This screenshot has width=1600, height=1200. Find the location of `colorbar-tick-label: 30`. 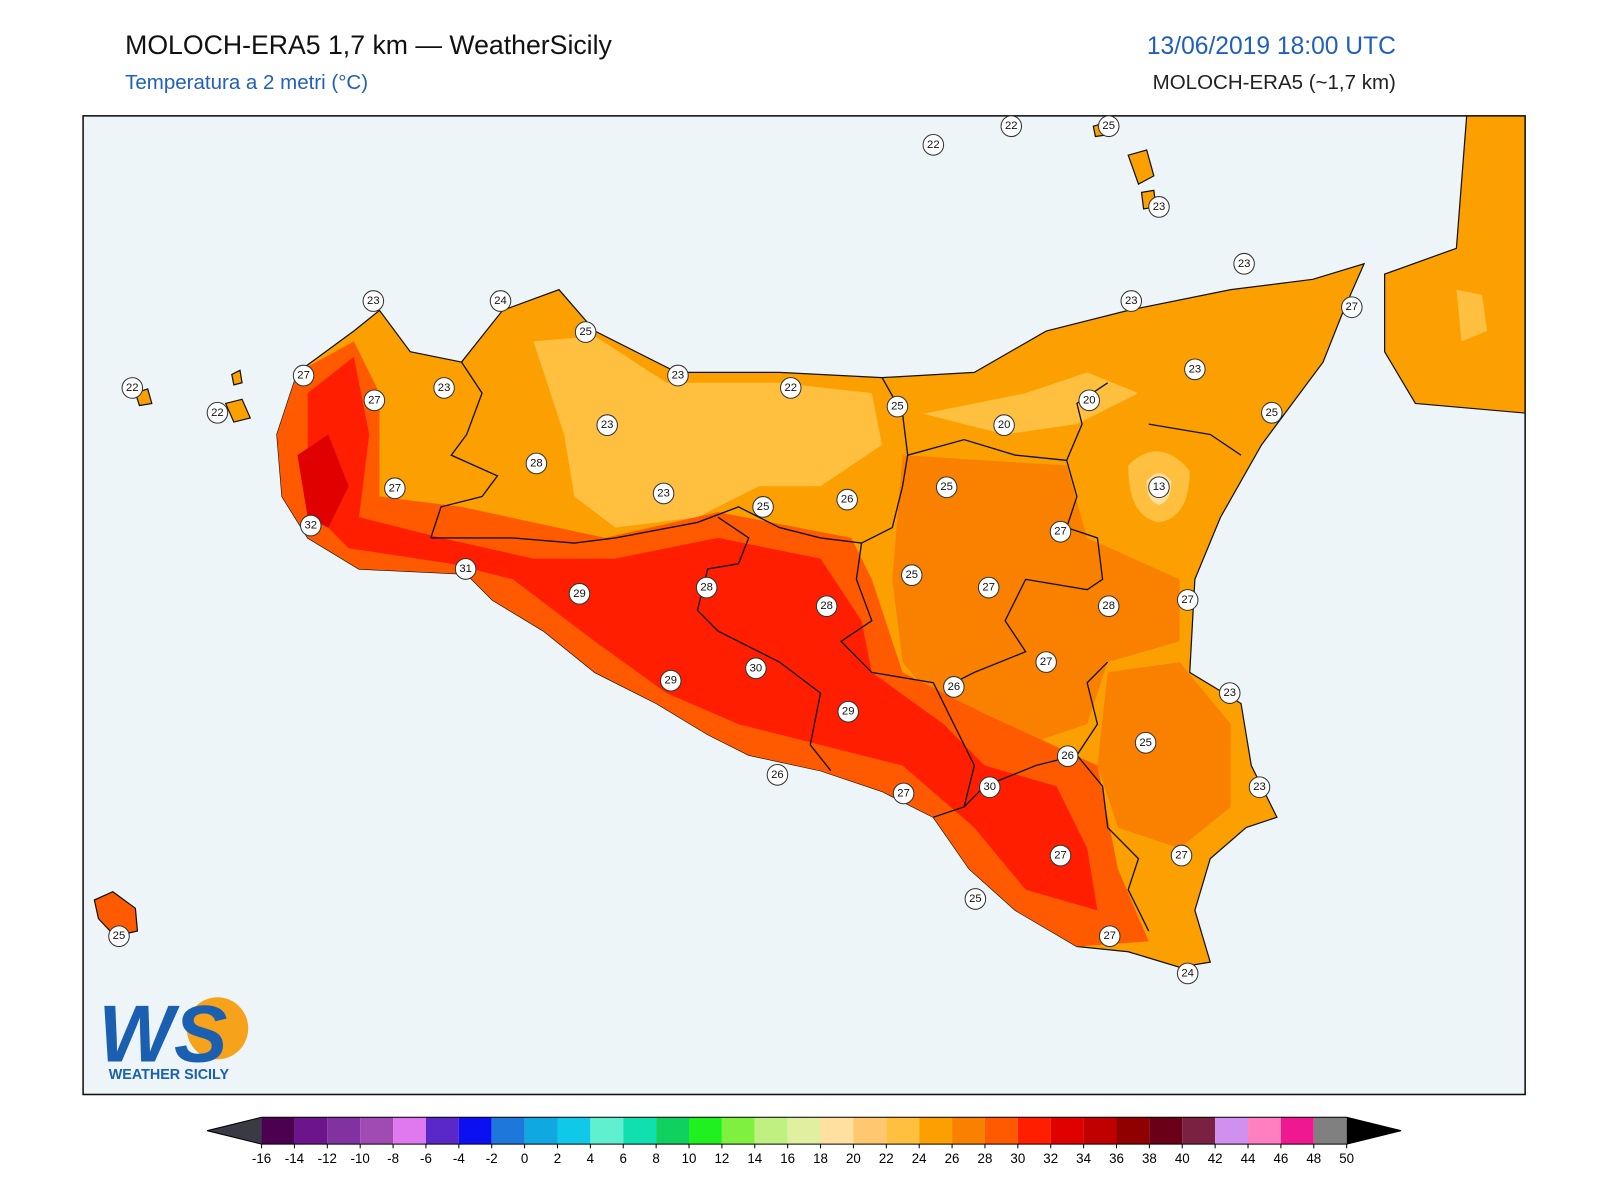

colorbar-tick-label: 30 is located at coordinates (1017, 1158).